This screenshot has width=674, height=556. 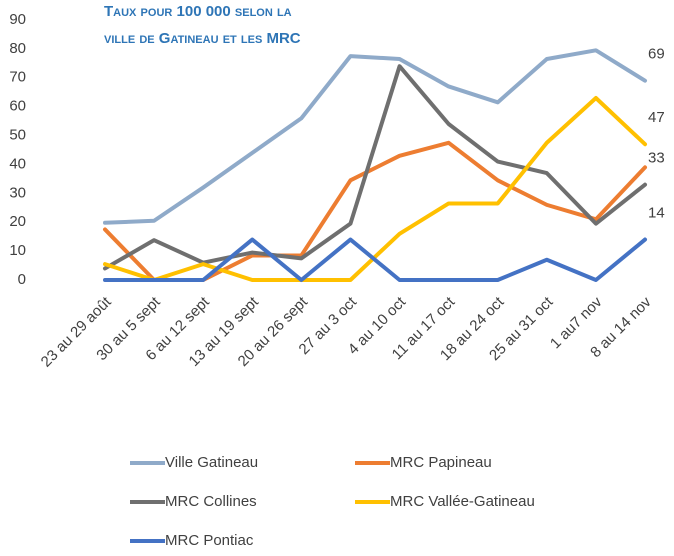 What do you see at coordinates (375, 259) in the screenshot?
I see `series-line` at bounding box center [375, 259].